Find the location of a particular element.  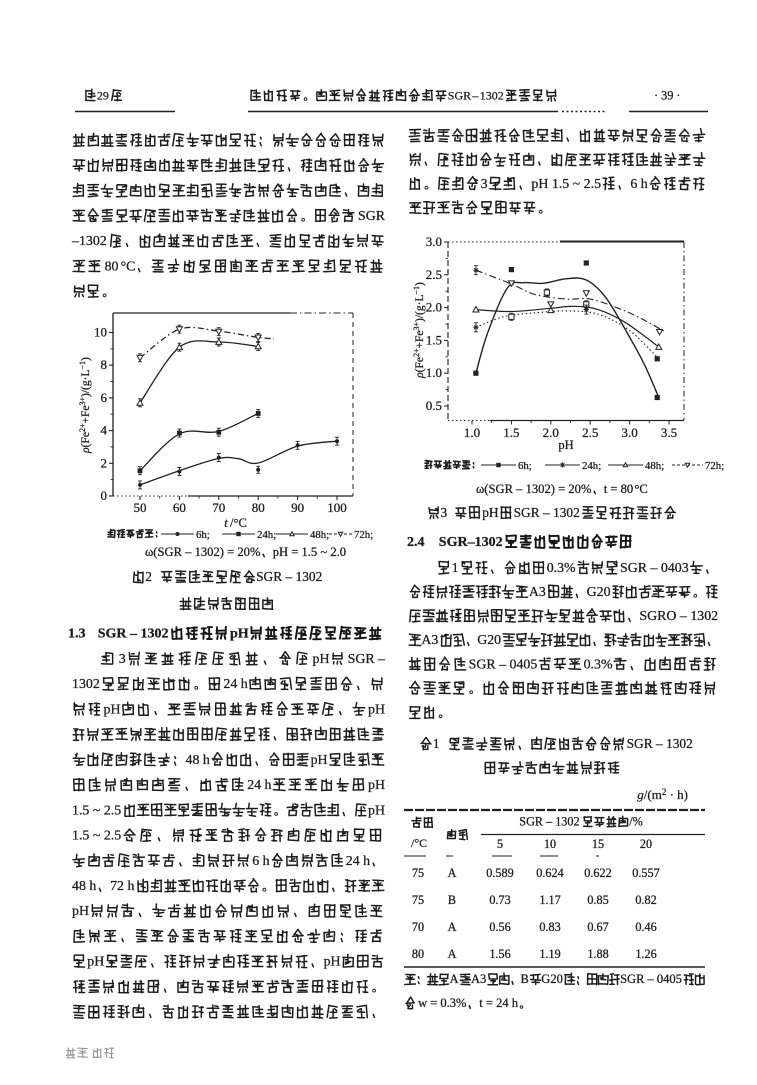

svg-text: 0.624 is located at coordinates (549, 873).